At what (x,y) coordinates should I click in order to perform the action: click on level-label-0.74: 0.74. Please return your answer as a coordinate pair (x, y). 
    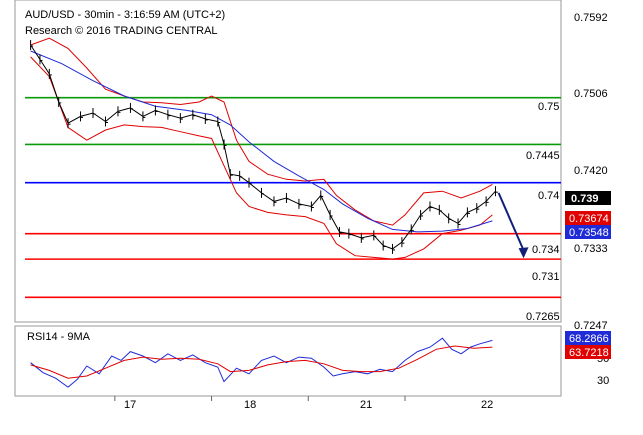
    Looking at the image, I should click on (548, 196).